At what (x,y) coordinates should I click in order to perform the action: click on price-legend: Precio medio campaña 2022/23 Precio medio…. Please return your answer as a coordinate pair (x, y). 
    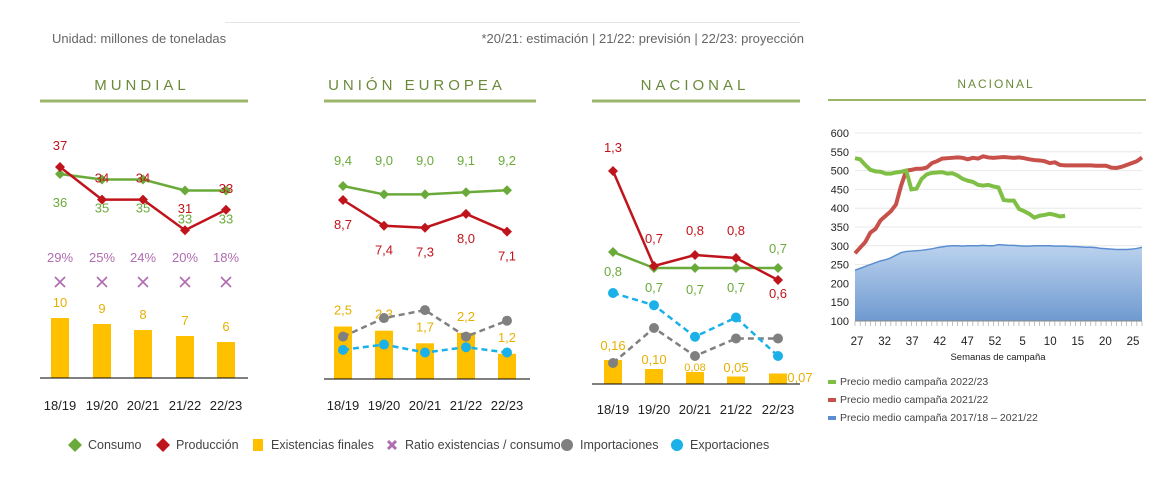
    Looking at the image, I should click on (978, 403).